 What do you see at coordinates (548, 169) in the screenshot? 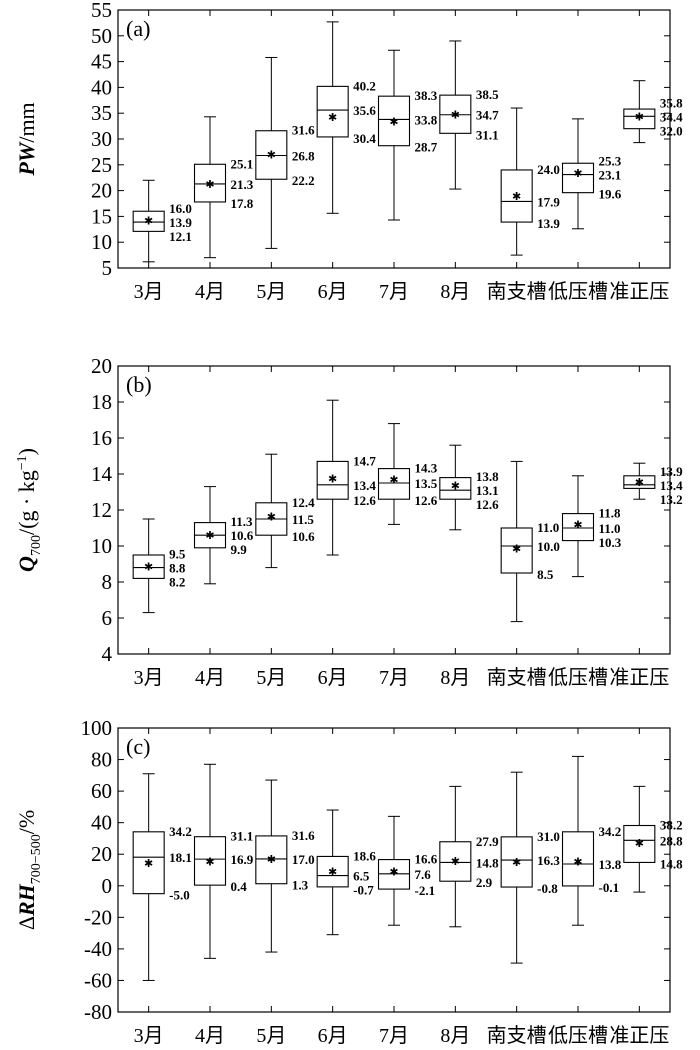
I see `value-label: 24.0` at bounding box center [548, 169].